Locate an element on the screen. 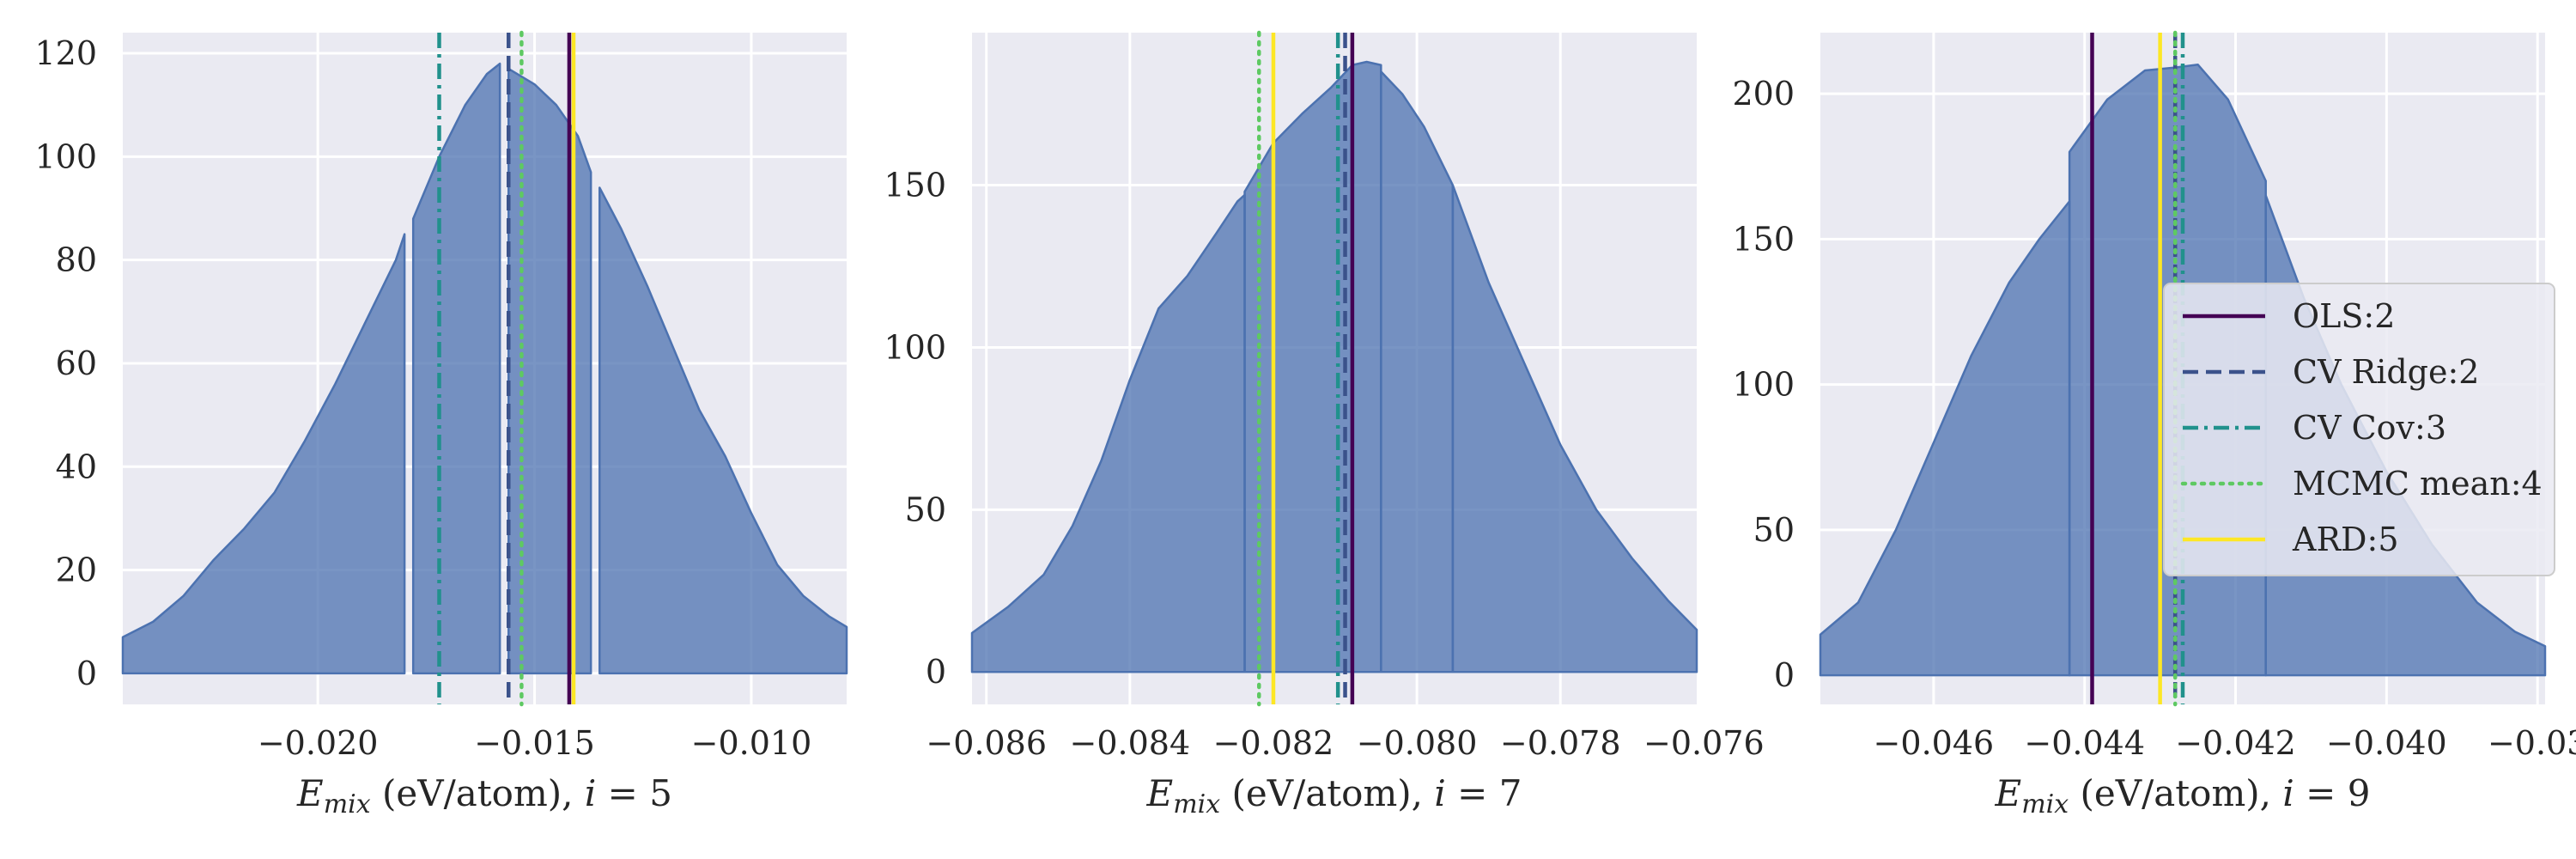 The width and height of the screenshot is (2576, 859). legend-label: ARD:5 is located at coordinates (2346, 539).